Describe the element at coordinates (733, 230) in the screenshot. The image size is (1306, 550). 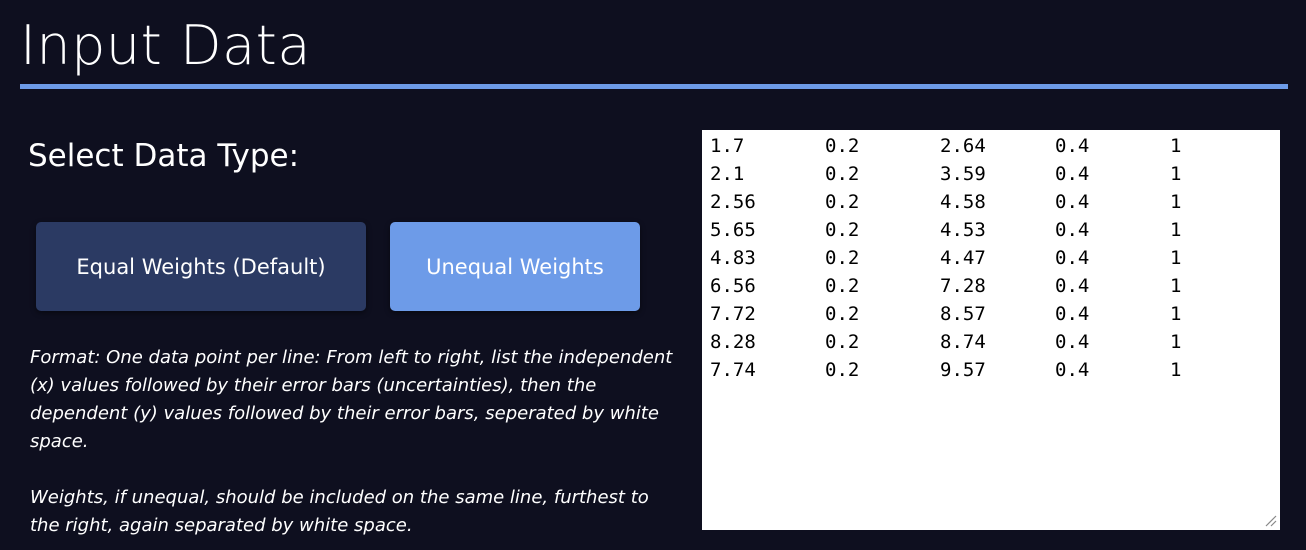
I see `data-cell: 5.65` at that location.